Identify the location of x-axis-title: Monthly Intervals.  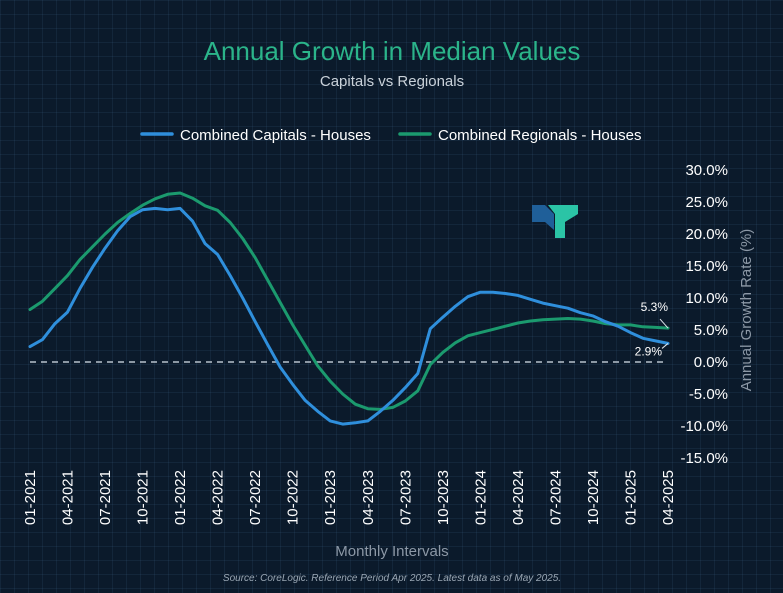
(391, 551).